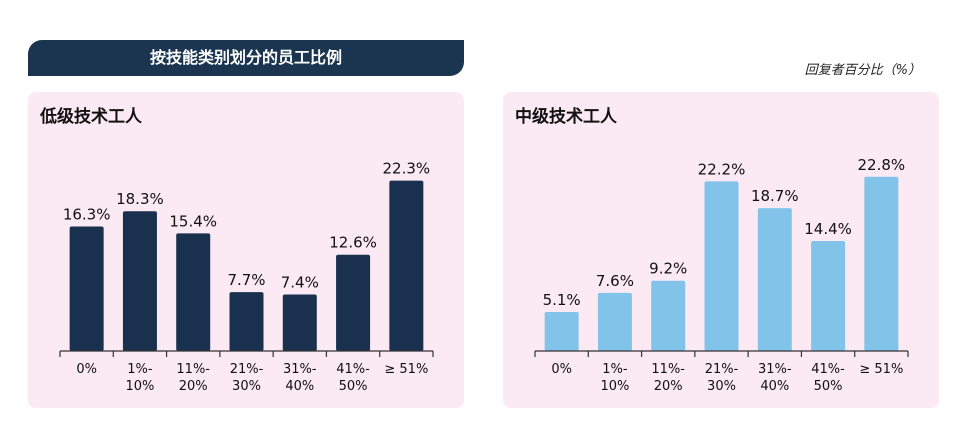 The image size is (957, 432). What do you see at coordinates (300, 282) in the screenshot?
I see `data-label-4: 7.4%` at bounding box center [300, 282].